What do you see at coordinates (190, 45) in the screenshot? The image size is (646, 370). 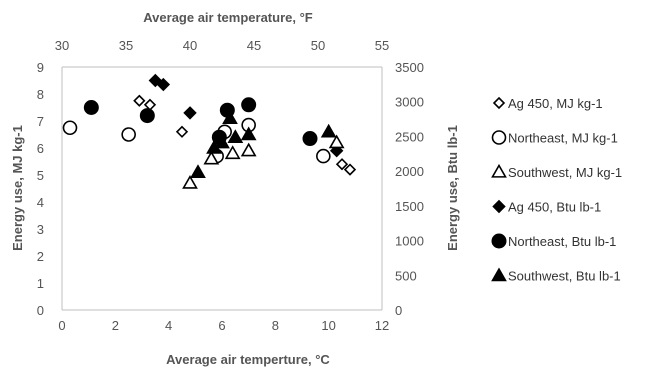 I see `x2-tick-label: 40` at bounding box center [190, 45].